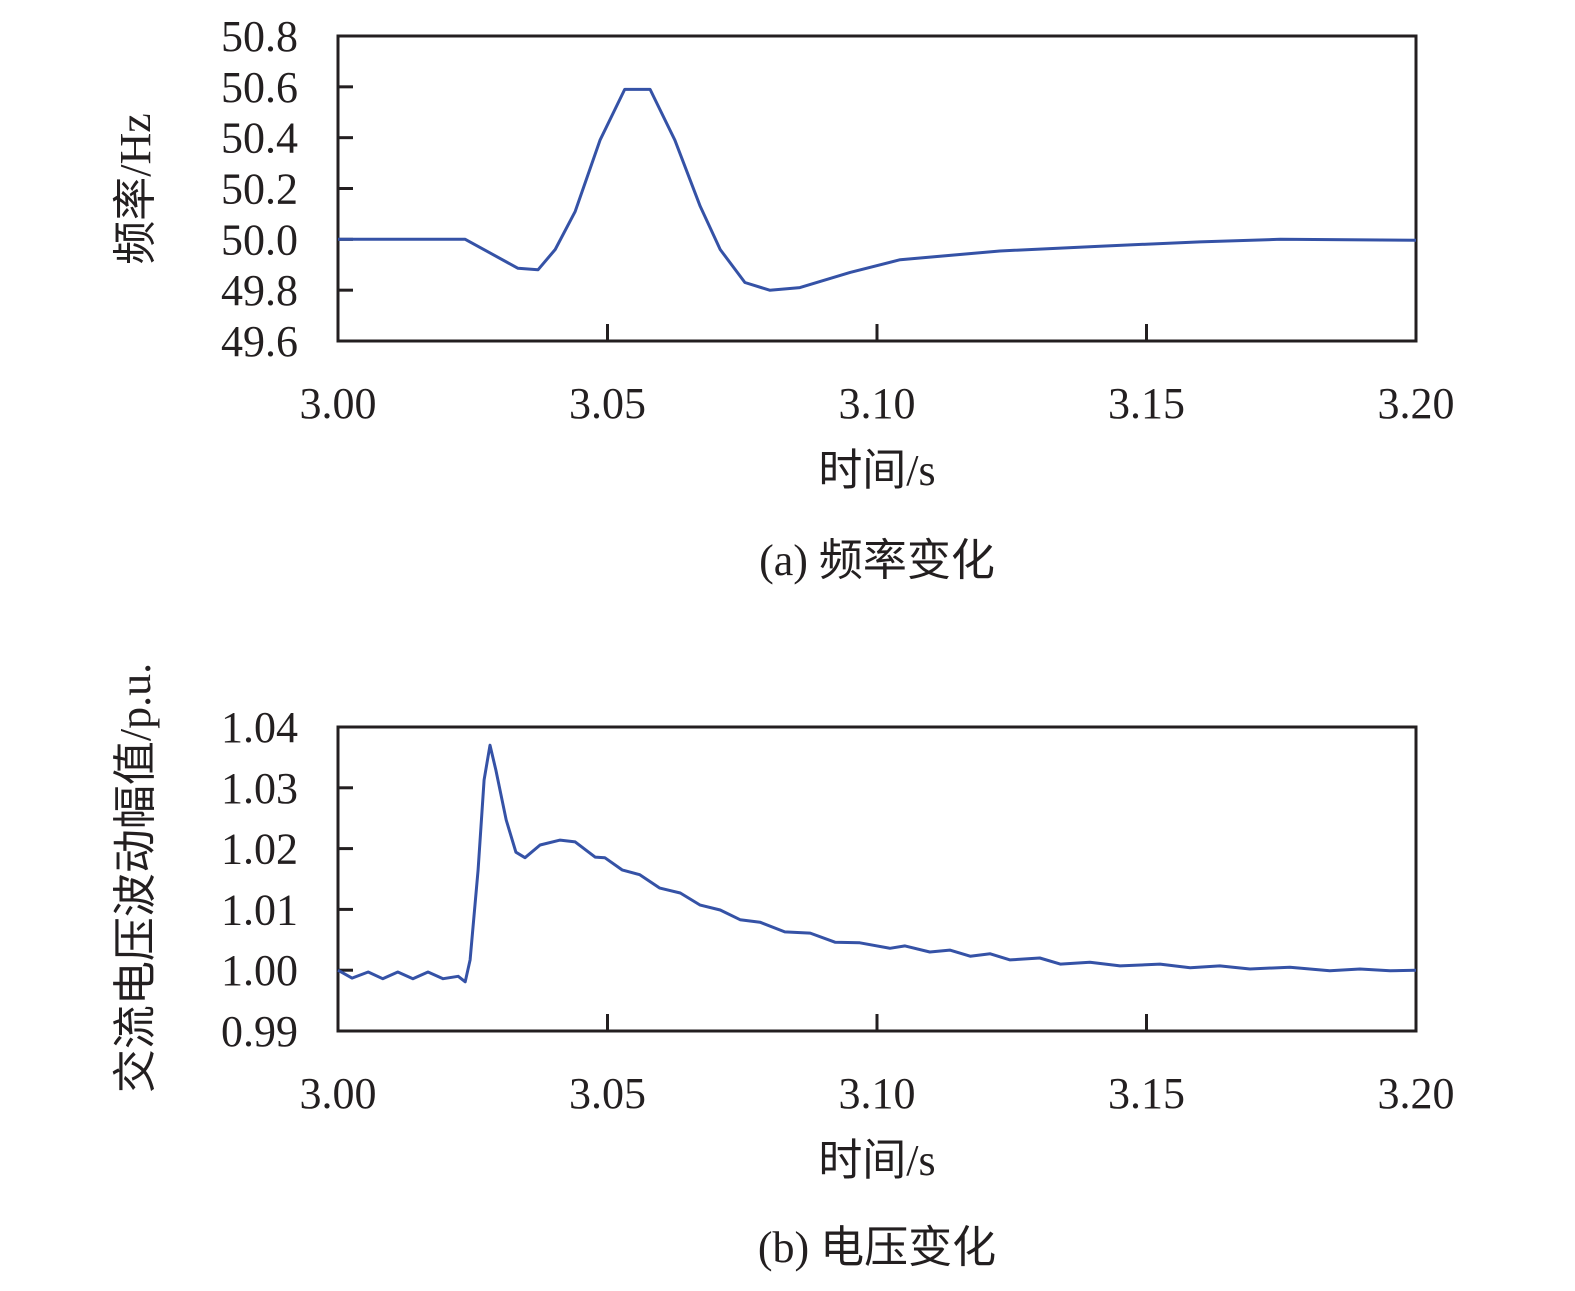 Image resolution: width=1575 pixels, height=1291 pixels. I want to click on chart-caption: (a) 频率变化, so click(877, 560).